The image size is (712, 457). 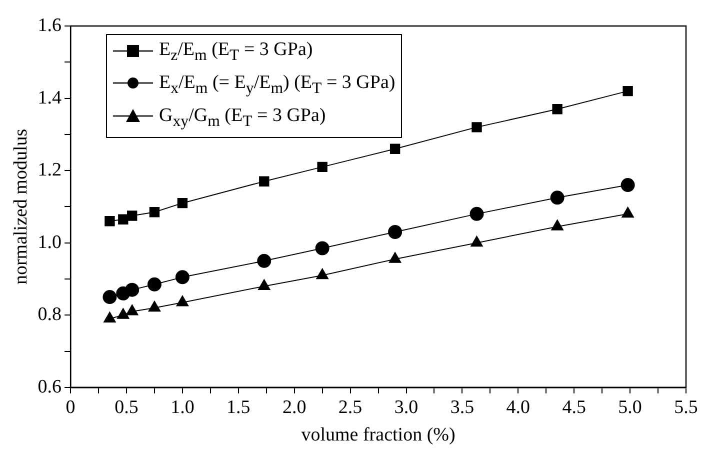 I want to click on legend-label: G$_{xy}$/G$_{m}$ (E$_{T}$ = 3 GPa), so click(x=242, y=117).